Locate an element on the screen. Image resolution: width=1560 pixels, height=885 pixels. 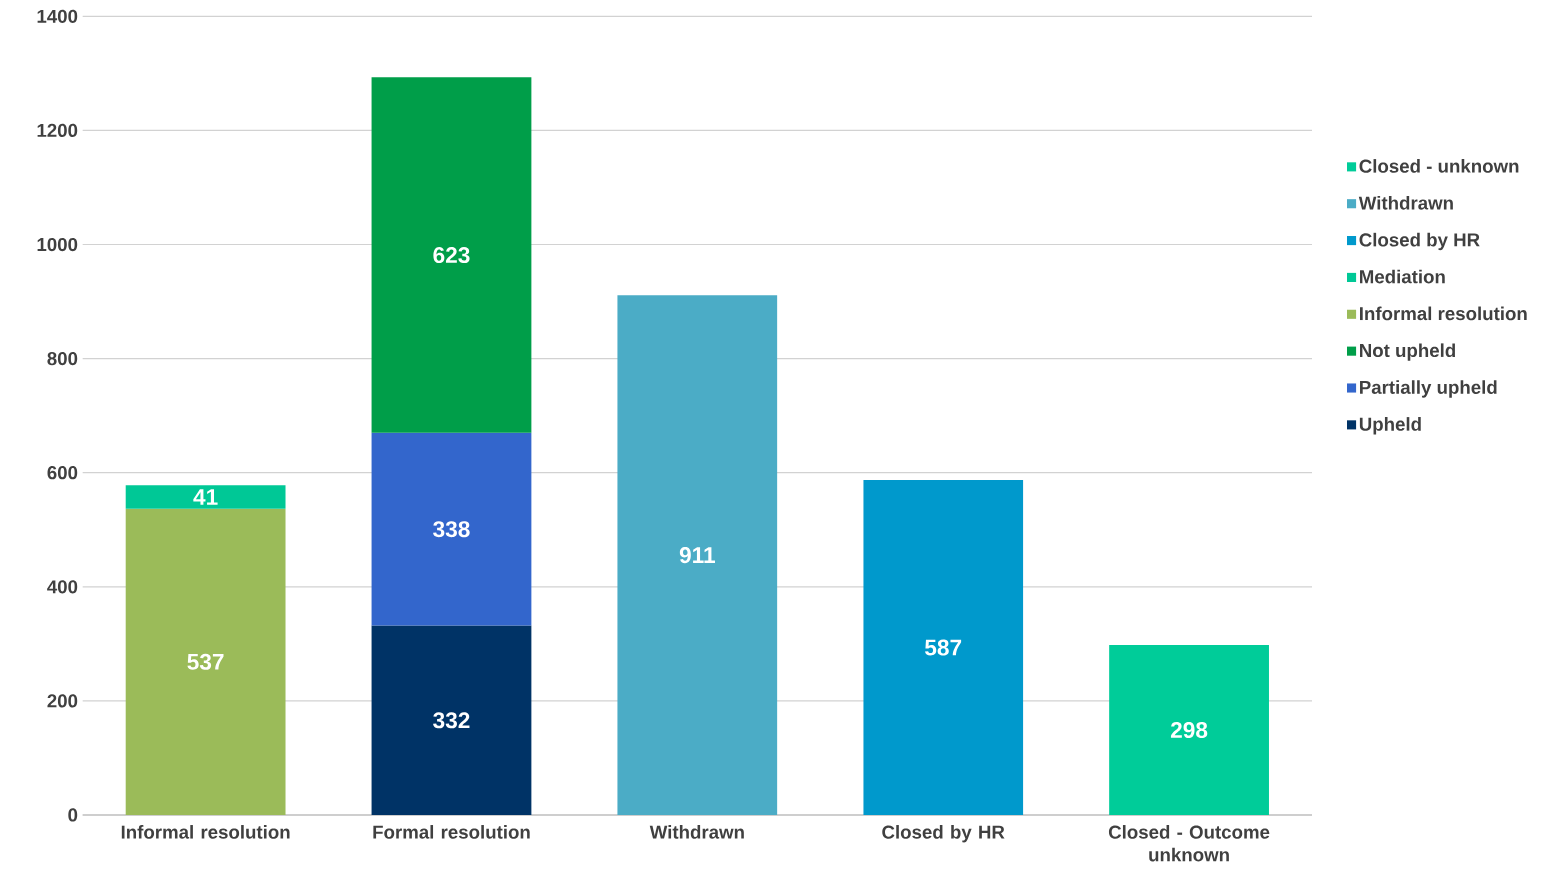
y-tick-label: 800 is located at coordinates (62, 358).